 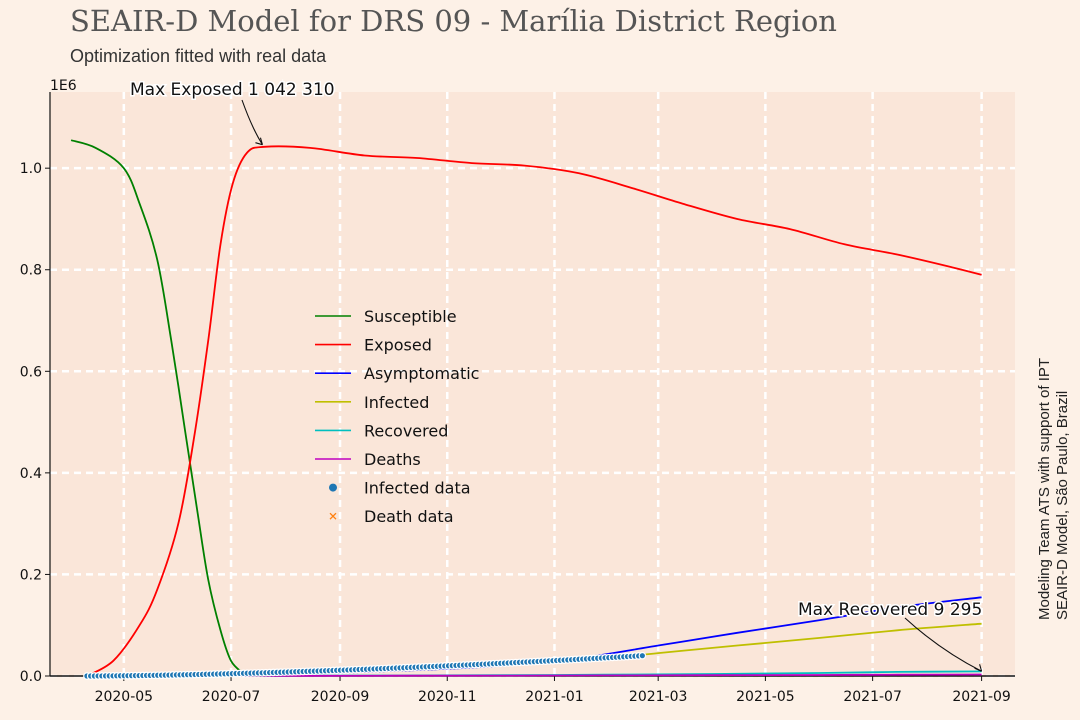 I want to click on y-multiplier-label: 1E6, so click(x=63, y=86).